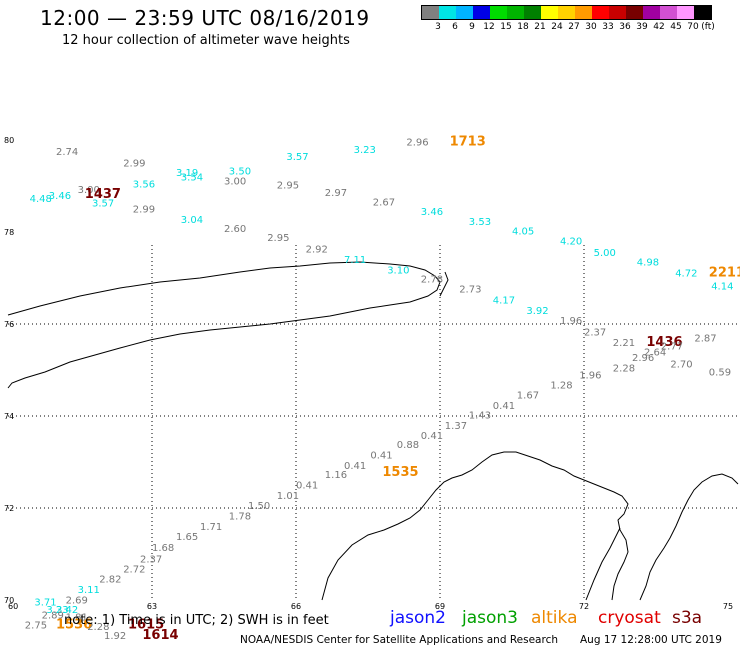 The height and width of the screenshot is (650, 740). I want to click on wave-height-value: 4.20, so click(571, 241).